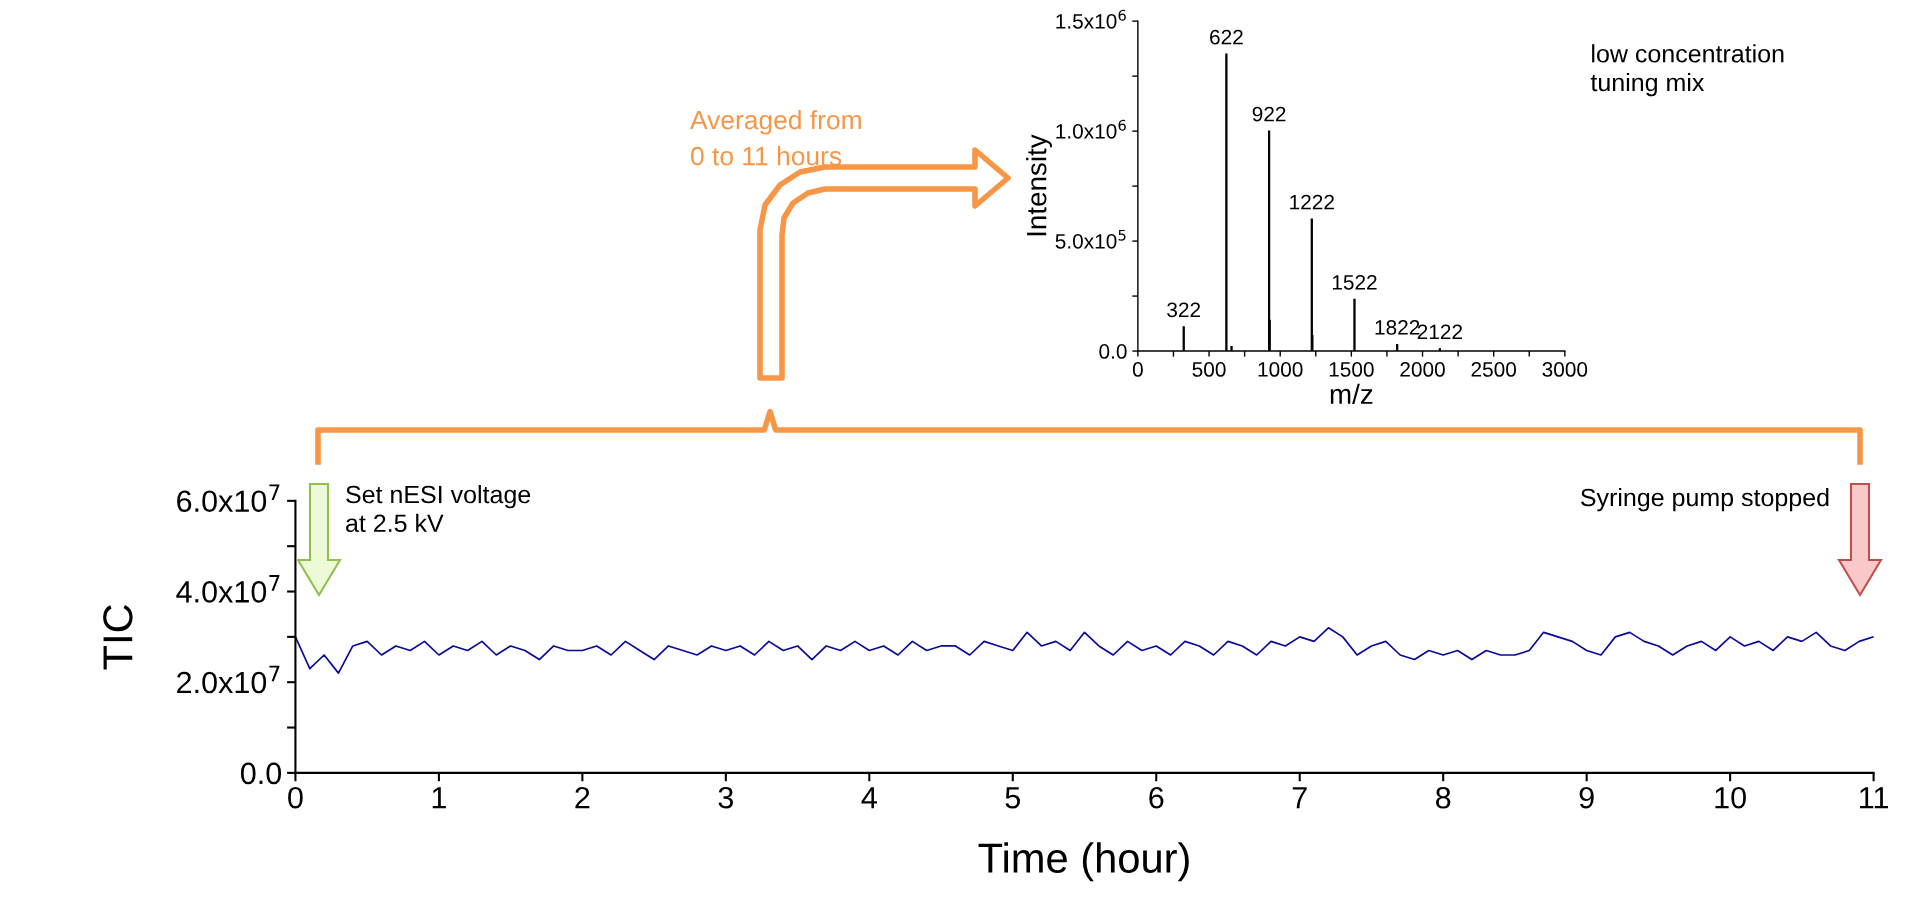  Describe the element at coordinates (1184, 310) in the screenshot. I see `annotation: 322` at that location.